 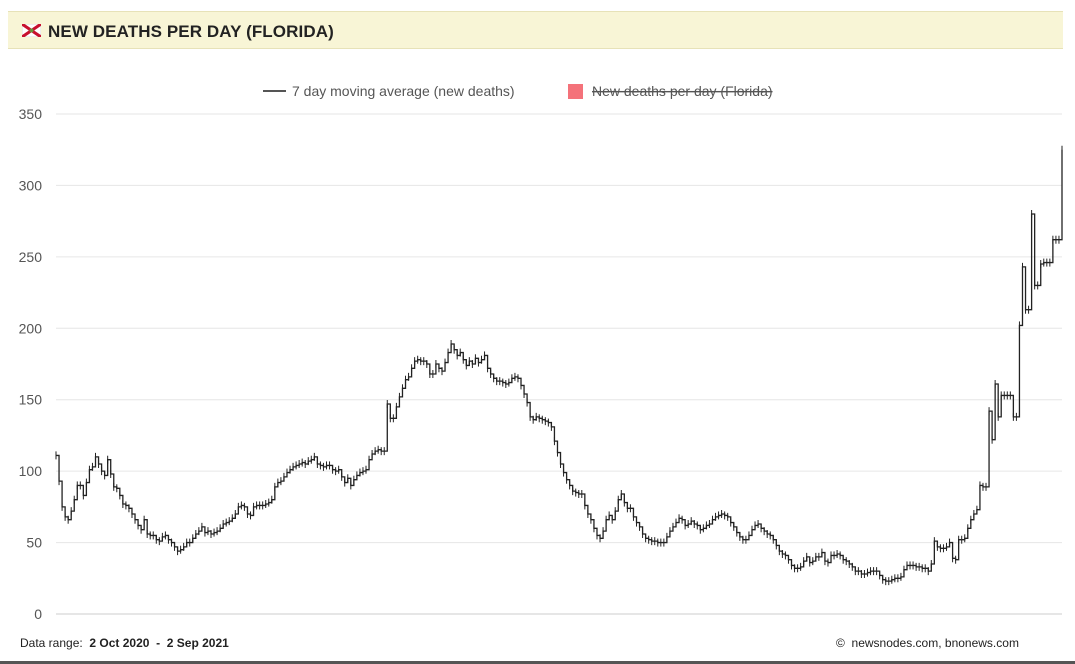 What do you see at coordinates (31, 400) in the screenshot?
I see `y-tick-label: 150` at bounding box center [31, 400].